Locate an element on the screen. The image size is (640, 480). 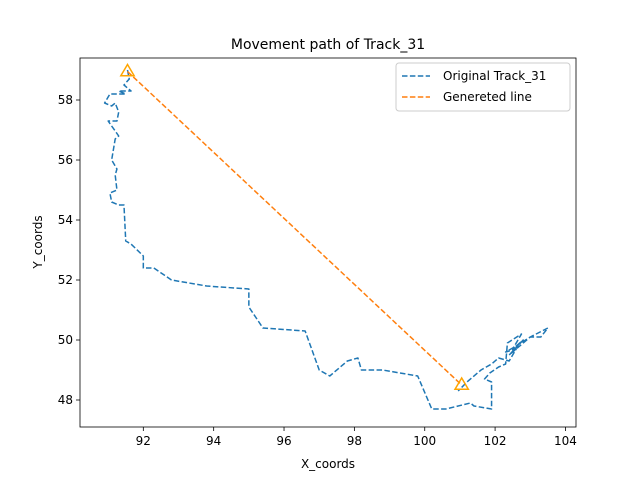
y-tick-label: 48 is located at coordinates (65, 400).